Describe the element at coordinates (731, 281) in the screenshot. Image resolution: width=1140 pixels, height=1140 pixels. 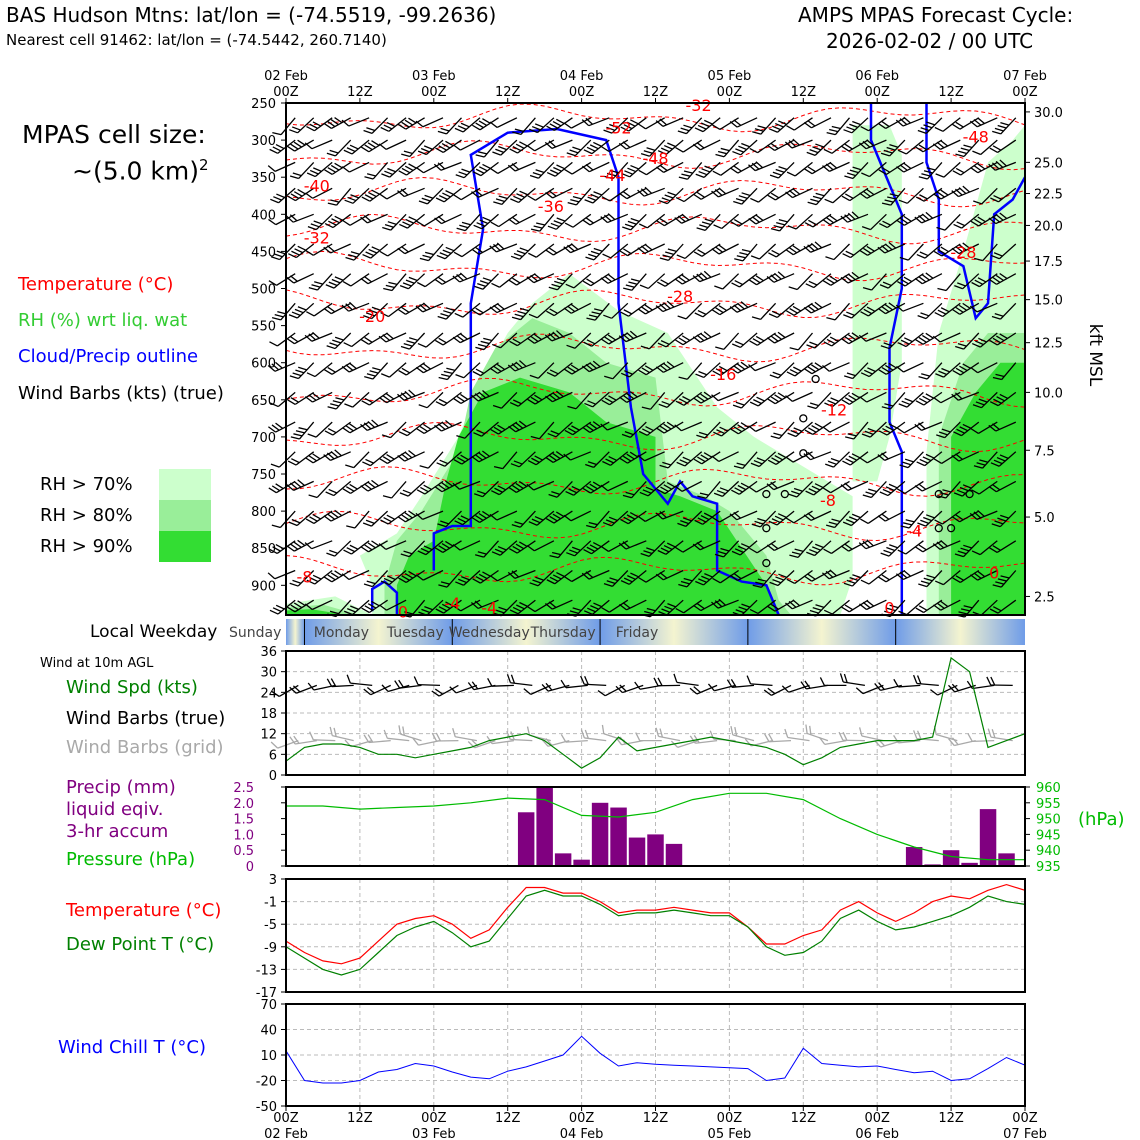
I see `xs-barb-24-6-staff` at that location.